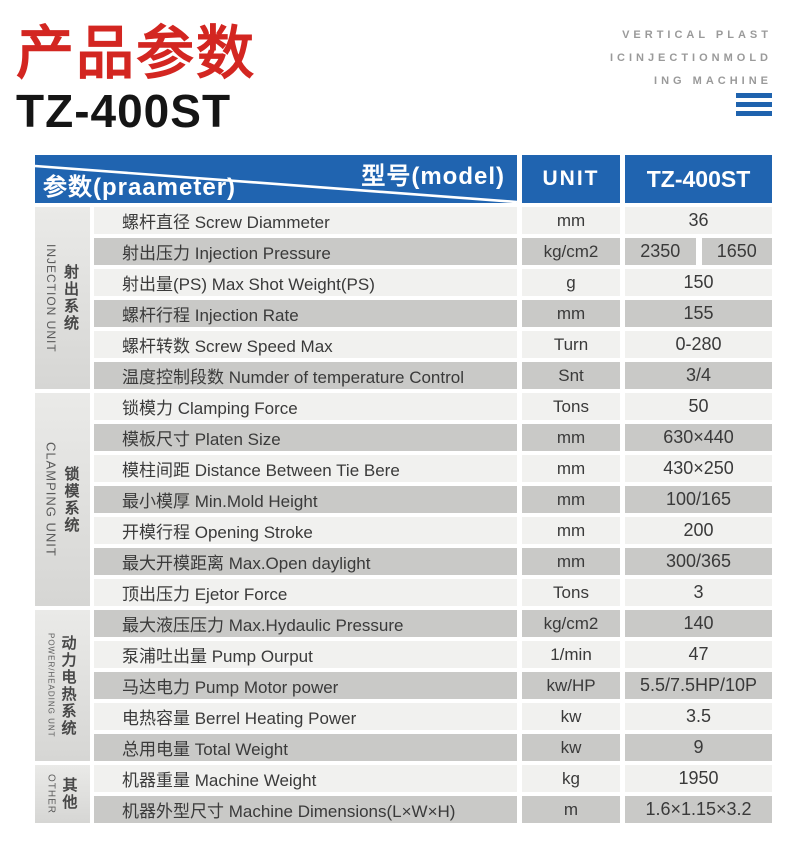  What do you see at coordinates (51, 685) in the screenshot?
I see `section-name-en: POWER/HEADING UNT` at bounding box center [51, 685].